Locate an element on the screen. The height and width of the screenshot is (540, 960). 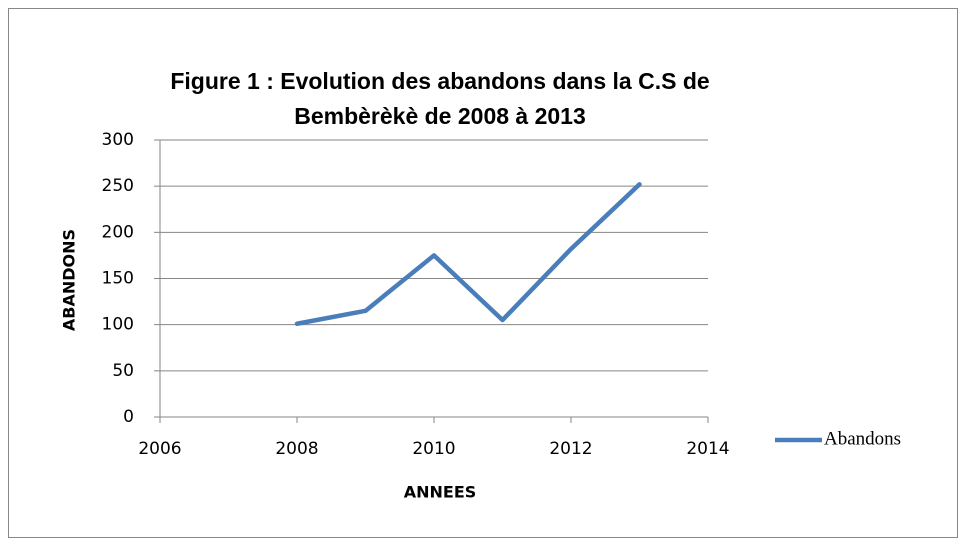
chart-title: Bembèrèkè de 2008 à 2013 is located at coordinates (440, 116).